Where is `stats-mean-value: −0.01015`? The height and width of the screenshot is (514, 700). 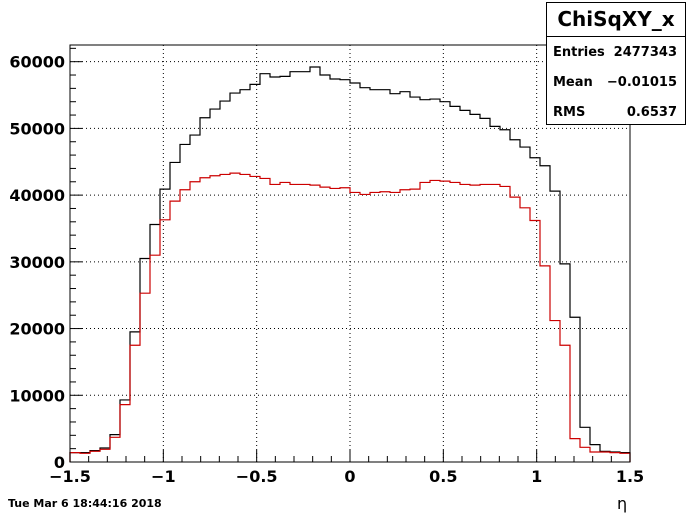 stats-mean-value: −0.01015 is located at coordinates (641, 82).